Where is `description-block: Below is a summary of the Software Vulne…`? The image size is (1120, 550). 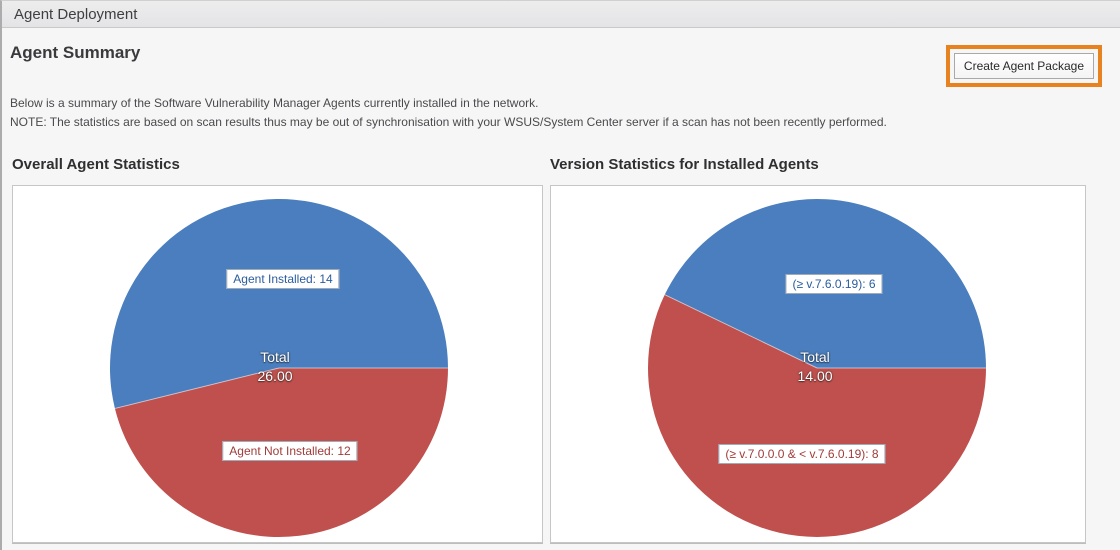
description-block: Below is a summary of the Software Vulne… is located at coordinates (565, 112).